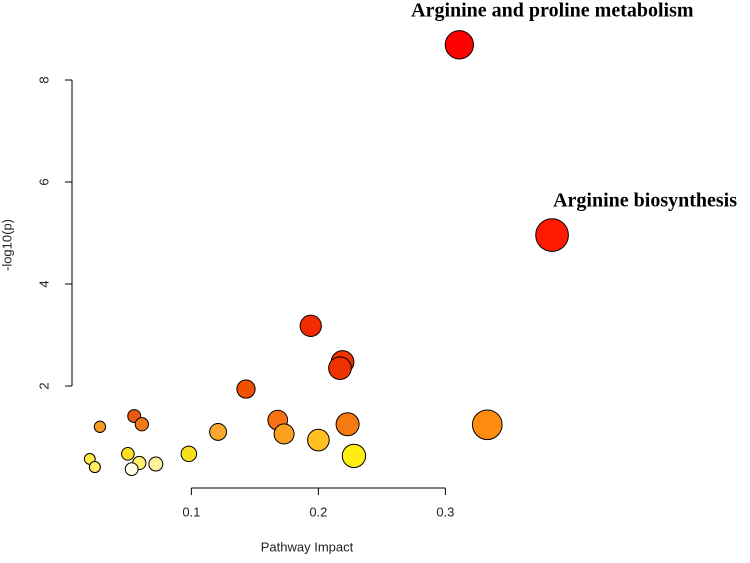 The height and width of the screenshot is (563, 750). I want to click on y-tick-label: 4, so click(43, 283).